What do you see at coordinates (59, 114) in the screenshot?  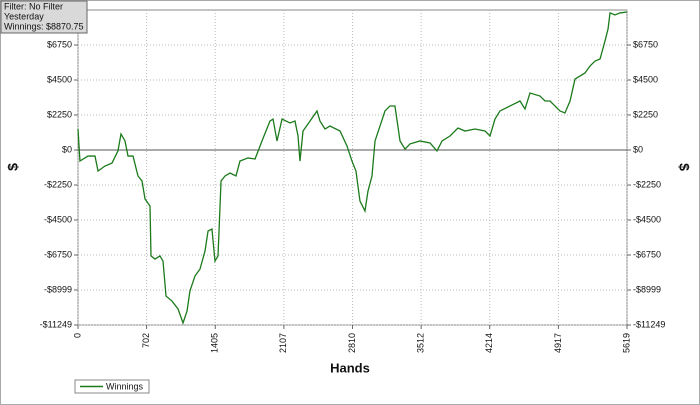 I see `y-tick-label: $2250` at bounding box center [59, 114].